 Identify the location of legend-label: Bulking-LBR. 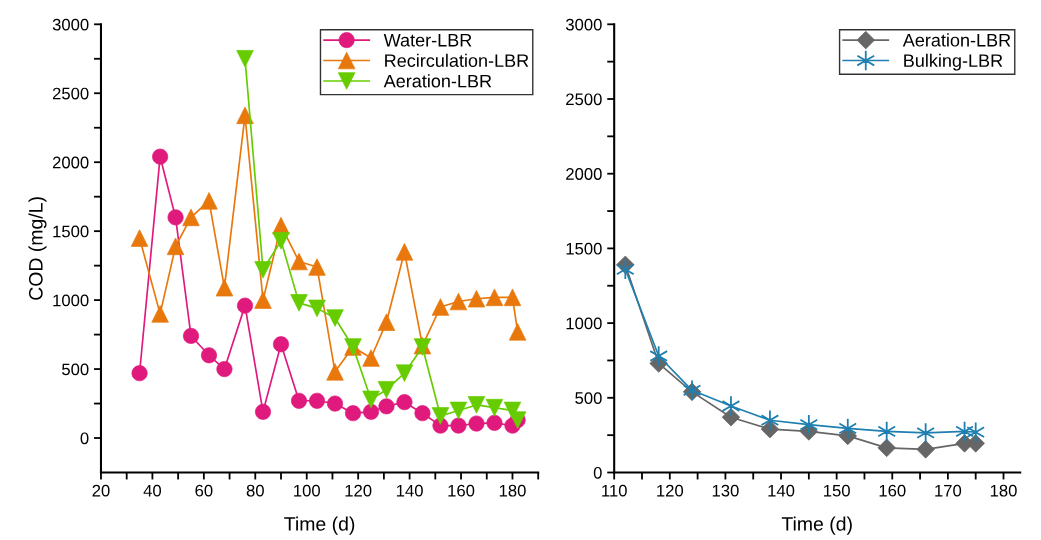
(953, 62).